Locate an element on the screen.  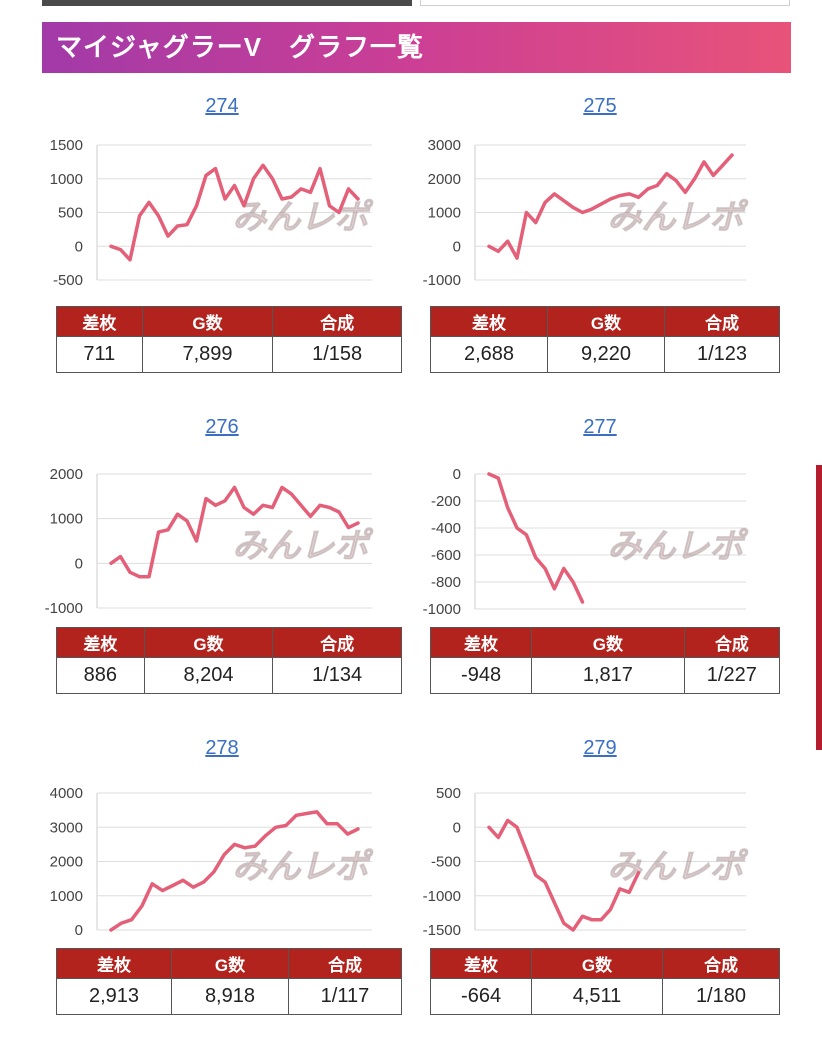
machine-number-wrap: 278 is located at coordinates (222, 748).